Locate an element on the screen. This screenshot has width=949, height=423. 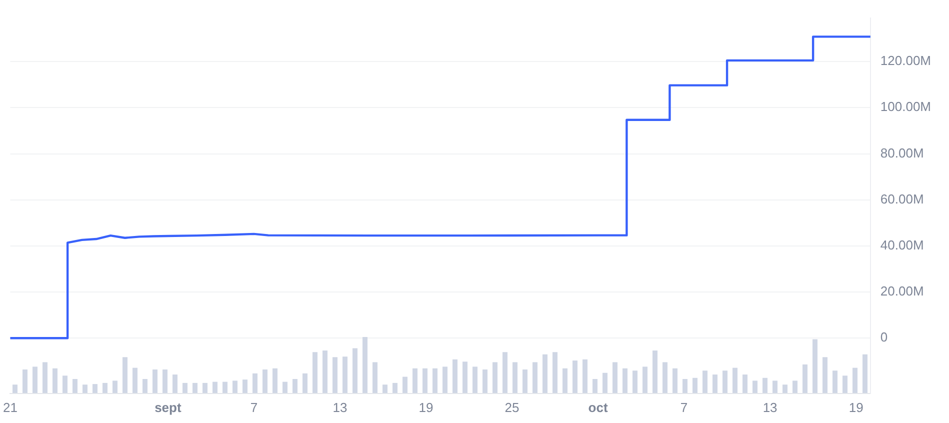
y-tick-label: 100.00M is located at coordinates (906, 106).